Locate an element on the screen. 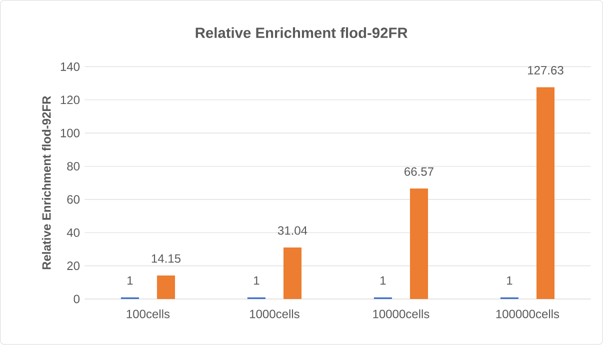  data-label: 127.63 is located at coordinates (546, 70).